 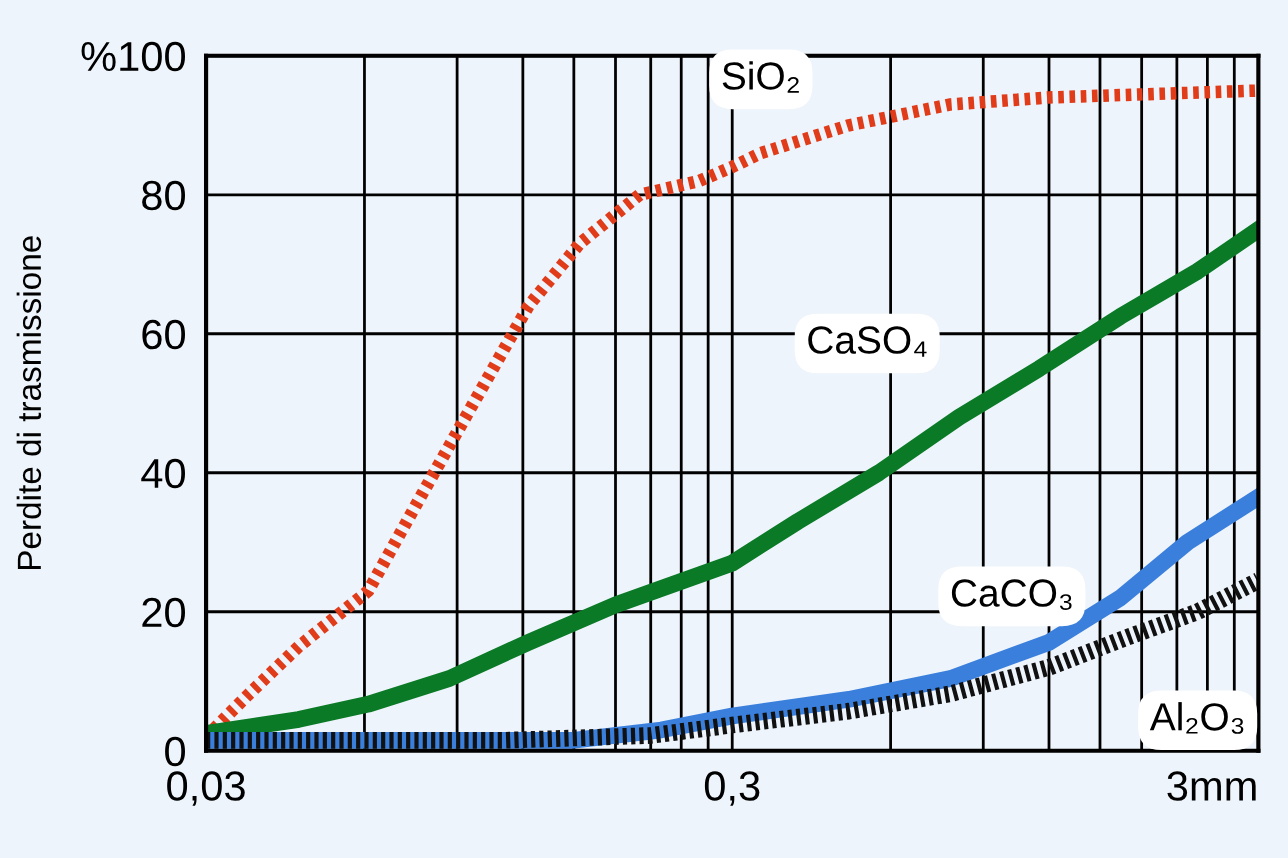 What do you see at coordinates (164, 334) in the screenshot?
I see `y-tick-label: 60` at bounding box center [164, 334].